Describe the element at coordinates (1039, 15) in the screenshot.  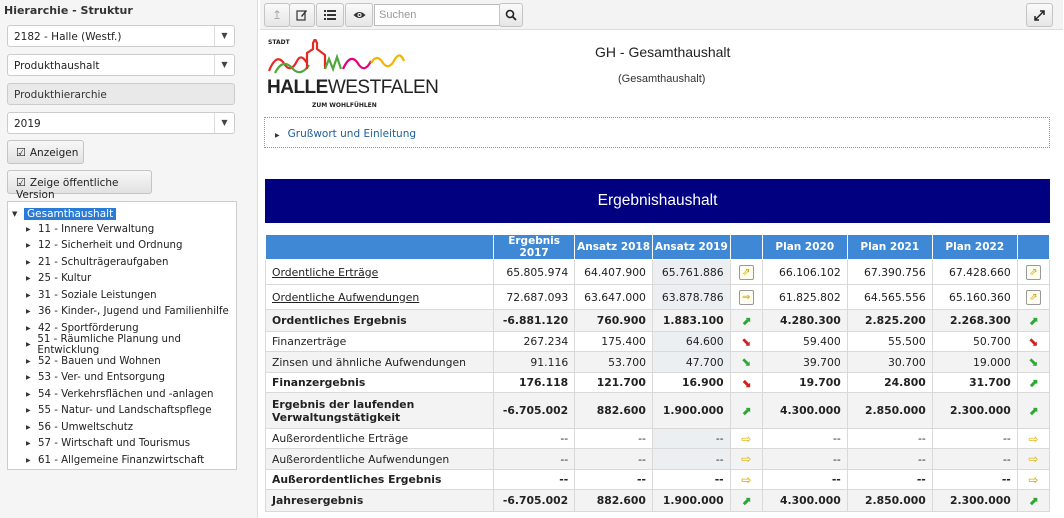
I see `fullscreen-button` at that location.